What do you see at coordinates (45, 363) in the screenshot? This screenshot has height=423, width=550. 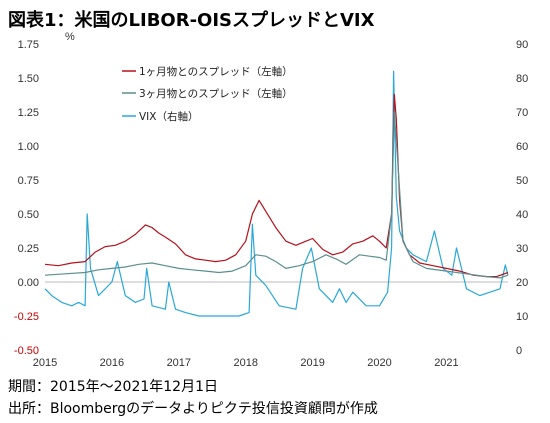 I see `x-tick-label: 2015` at bounding box center [45, 363].